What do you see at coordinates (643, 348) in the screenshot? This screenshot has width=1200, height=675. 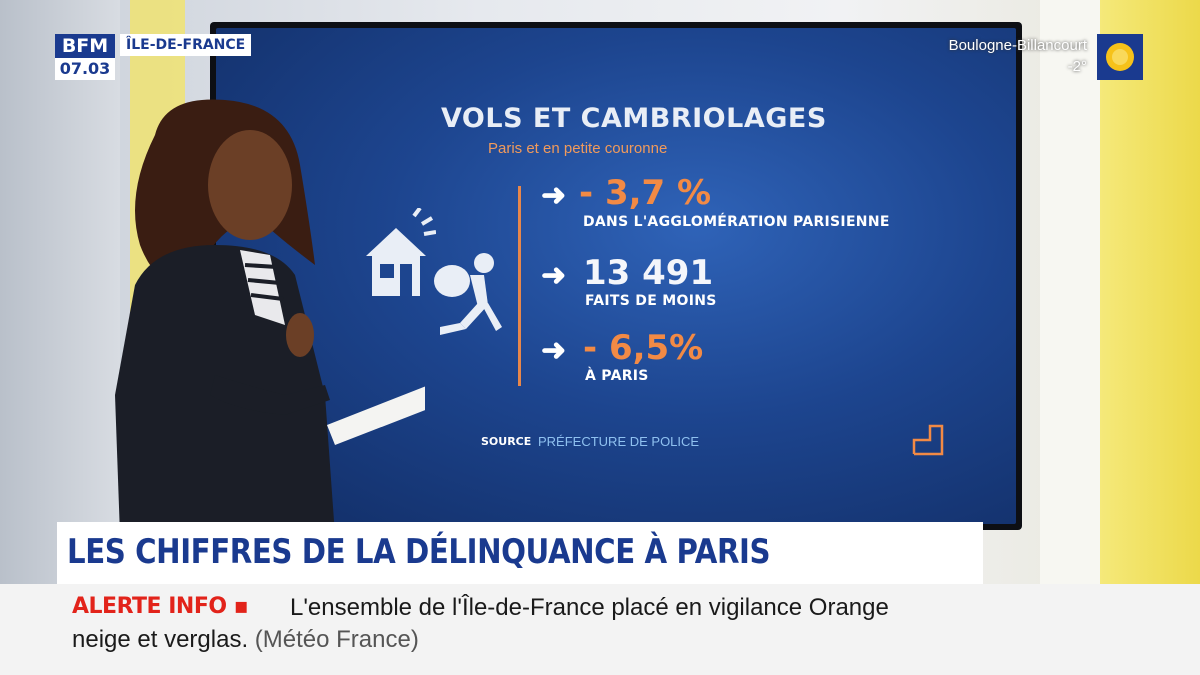 I see `stat-value-paris: - 6,5%` at bounding box center [643, 348].